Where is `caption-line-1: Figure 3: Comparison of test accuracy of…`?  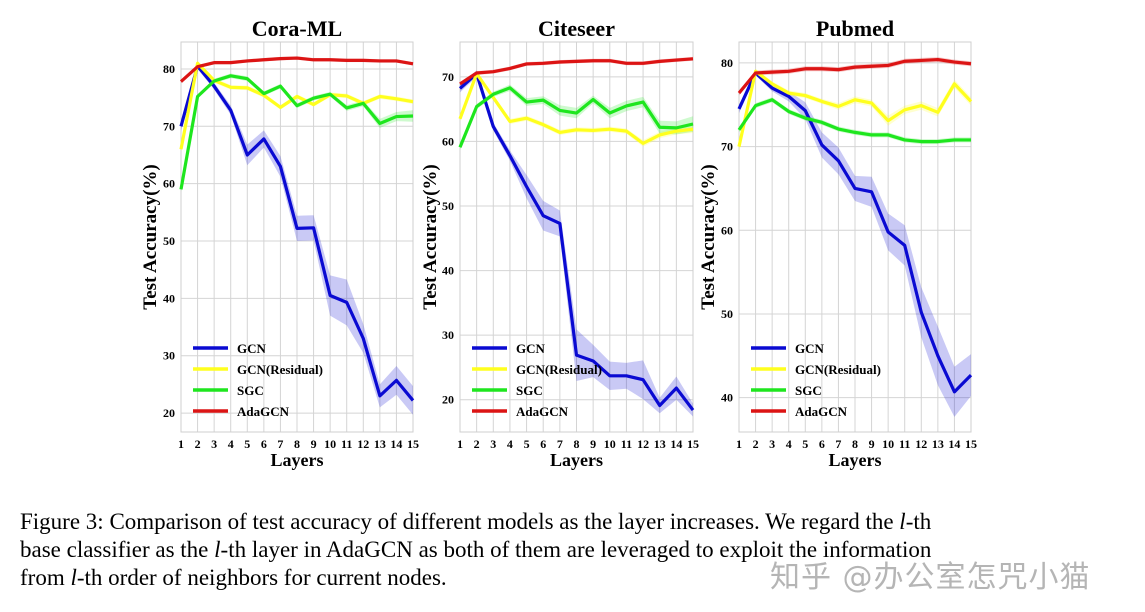 caption-line-1: Figure 3: Comparison of test accuracy of… is located at coordinates (476, 521).